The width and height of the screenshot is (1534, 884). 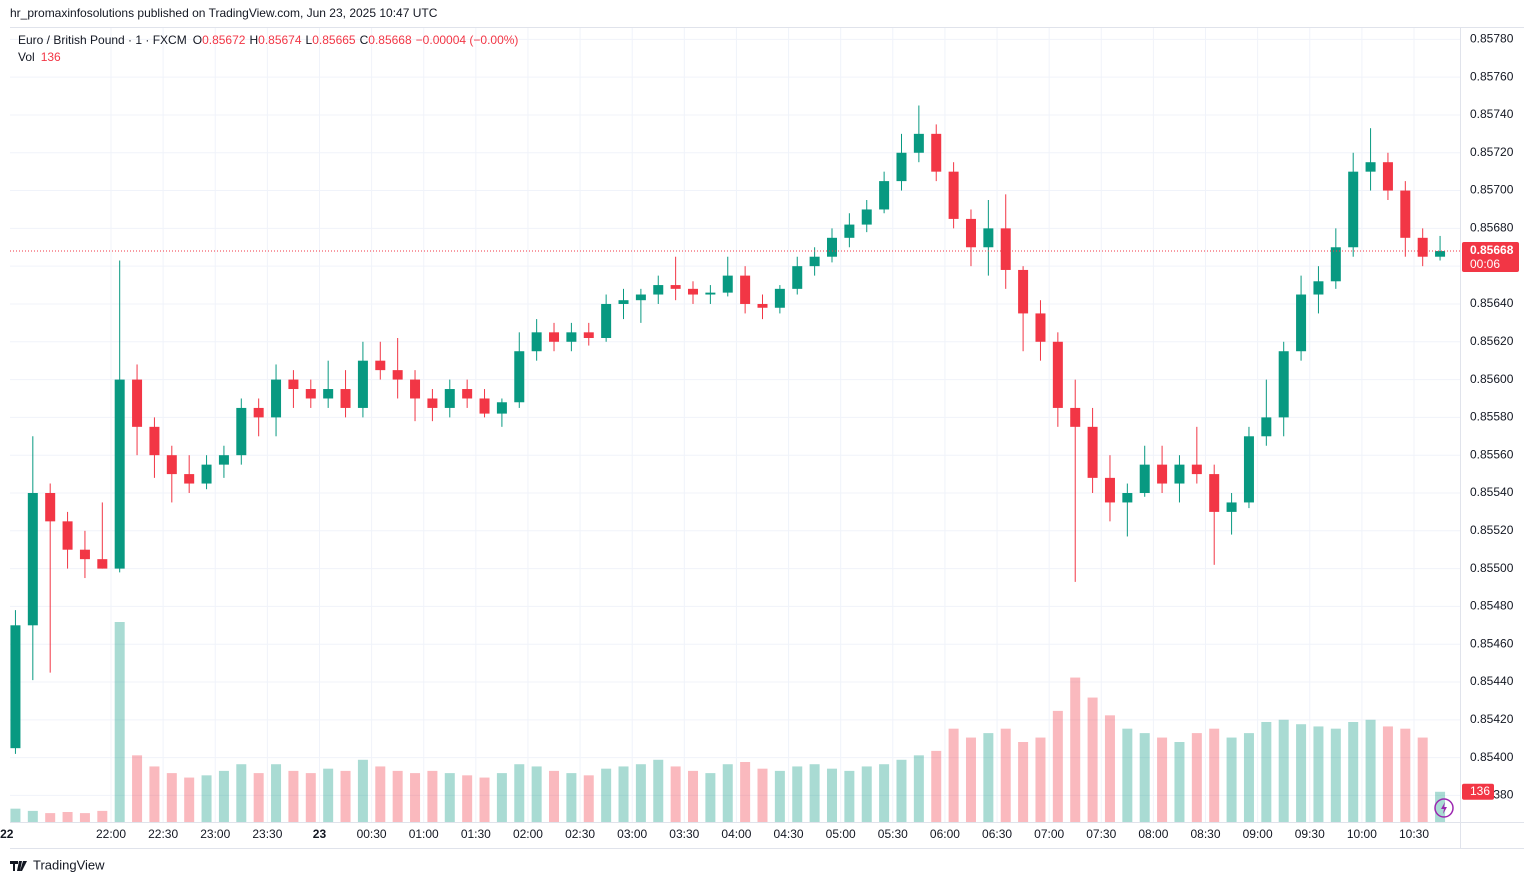 I want to click on y-tick-label: 0.85720, so click(x=1492, y=152).